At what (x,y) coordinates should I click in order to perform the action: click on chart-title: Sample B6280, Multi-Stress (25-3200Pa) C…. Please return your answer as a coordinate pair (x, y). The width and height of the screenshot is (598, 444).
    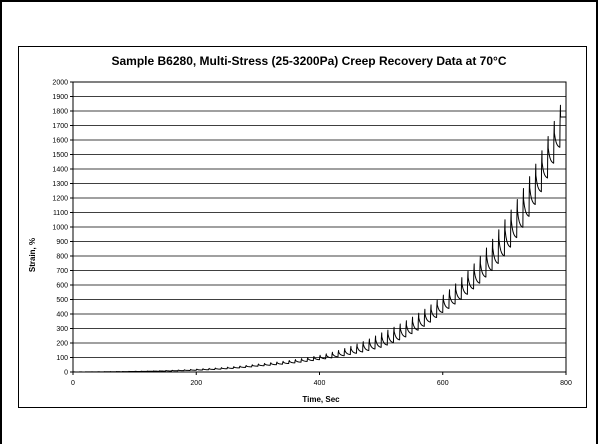
    Looking at the image, I should click on (309, 61).